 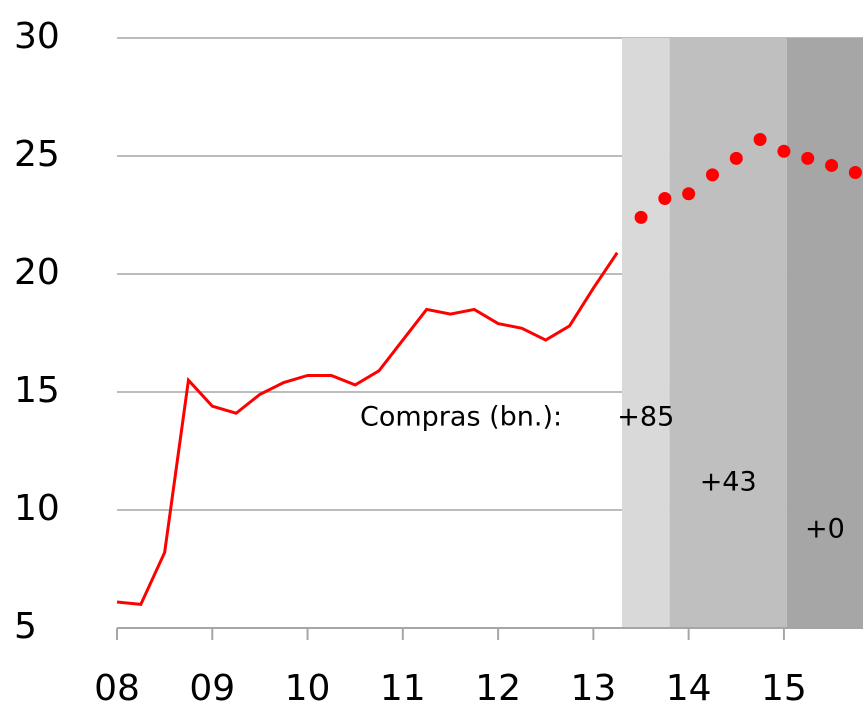 I want to click on annotation: Compras (bn.):, so click(x=461, y=417).